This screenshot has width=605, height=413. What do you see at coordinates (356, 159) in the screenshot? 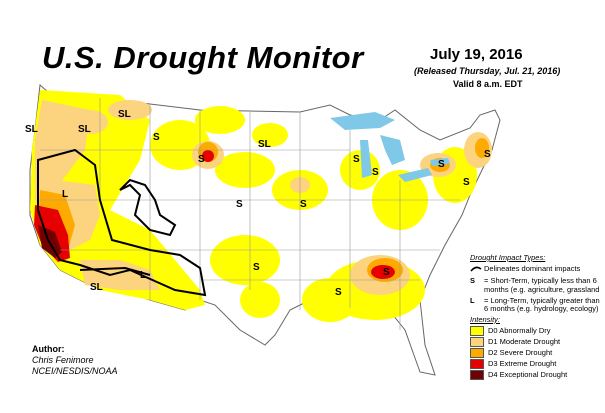
I see `label-s-5: S` at bounding box center [356, 159].